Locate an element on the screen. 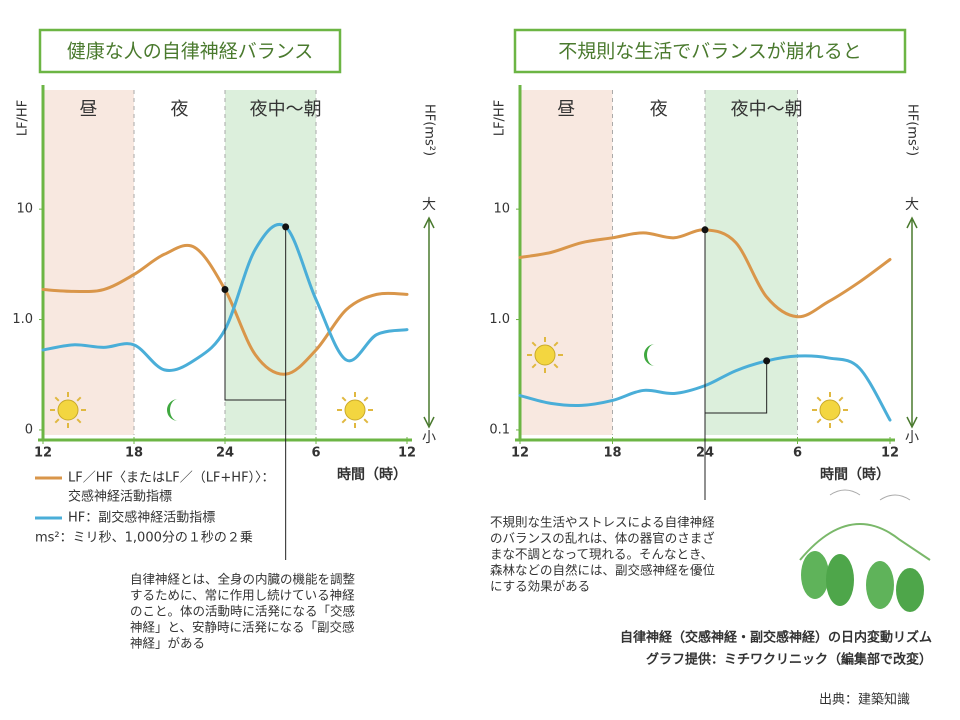 This screenshot has height=720, width=960. caption: グラフ提供：ミチワクリニック（編集部で改変） is located at coordinates (789, 660).